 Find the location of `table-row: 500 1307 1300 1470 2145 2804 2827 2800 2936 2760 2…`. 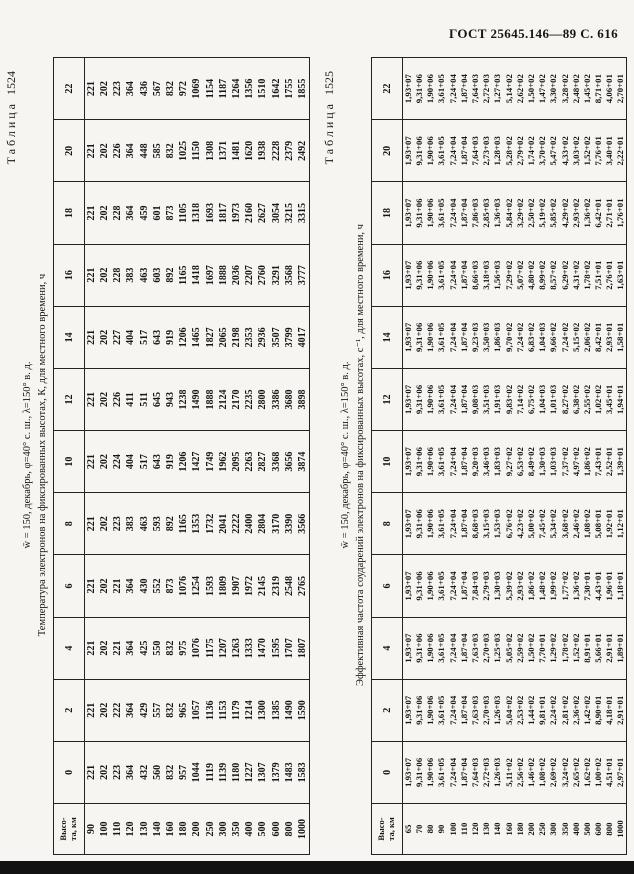

table-row: 500 1307 1300 1470 2145 2804 2827 2800 2936 2760 2… is located at coordinates (263, 456).